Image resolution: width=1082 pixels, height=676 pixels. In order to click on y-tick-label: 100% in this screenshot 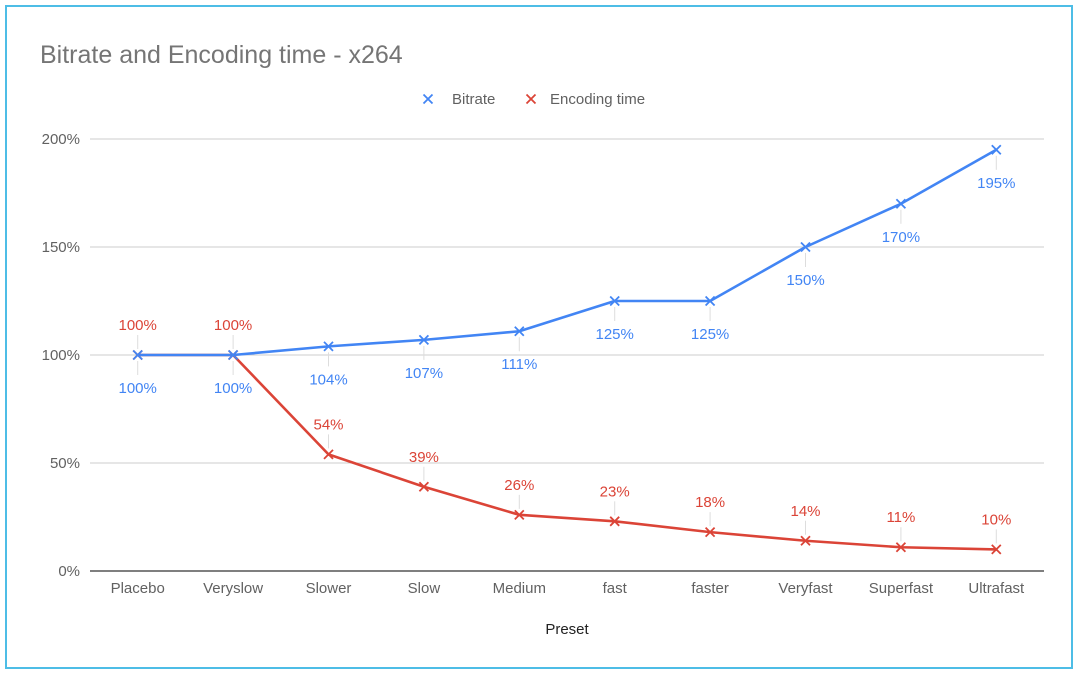, I will do `click(61, 355)`.